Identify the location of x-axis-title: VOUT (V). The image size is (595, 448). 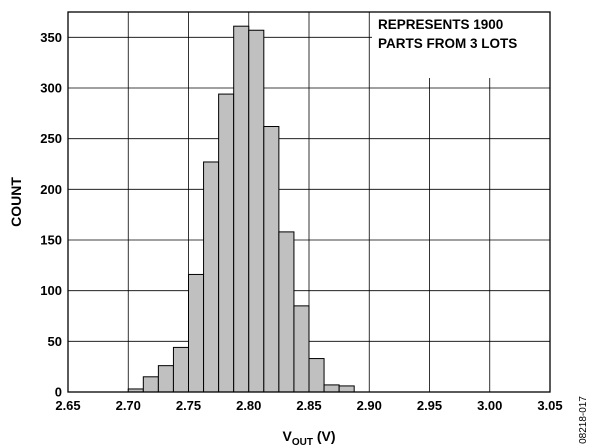
(308, 438).